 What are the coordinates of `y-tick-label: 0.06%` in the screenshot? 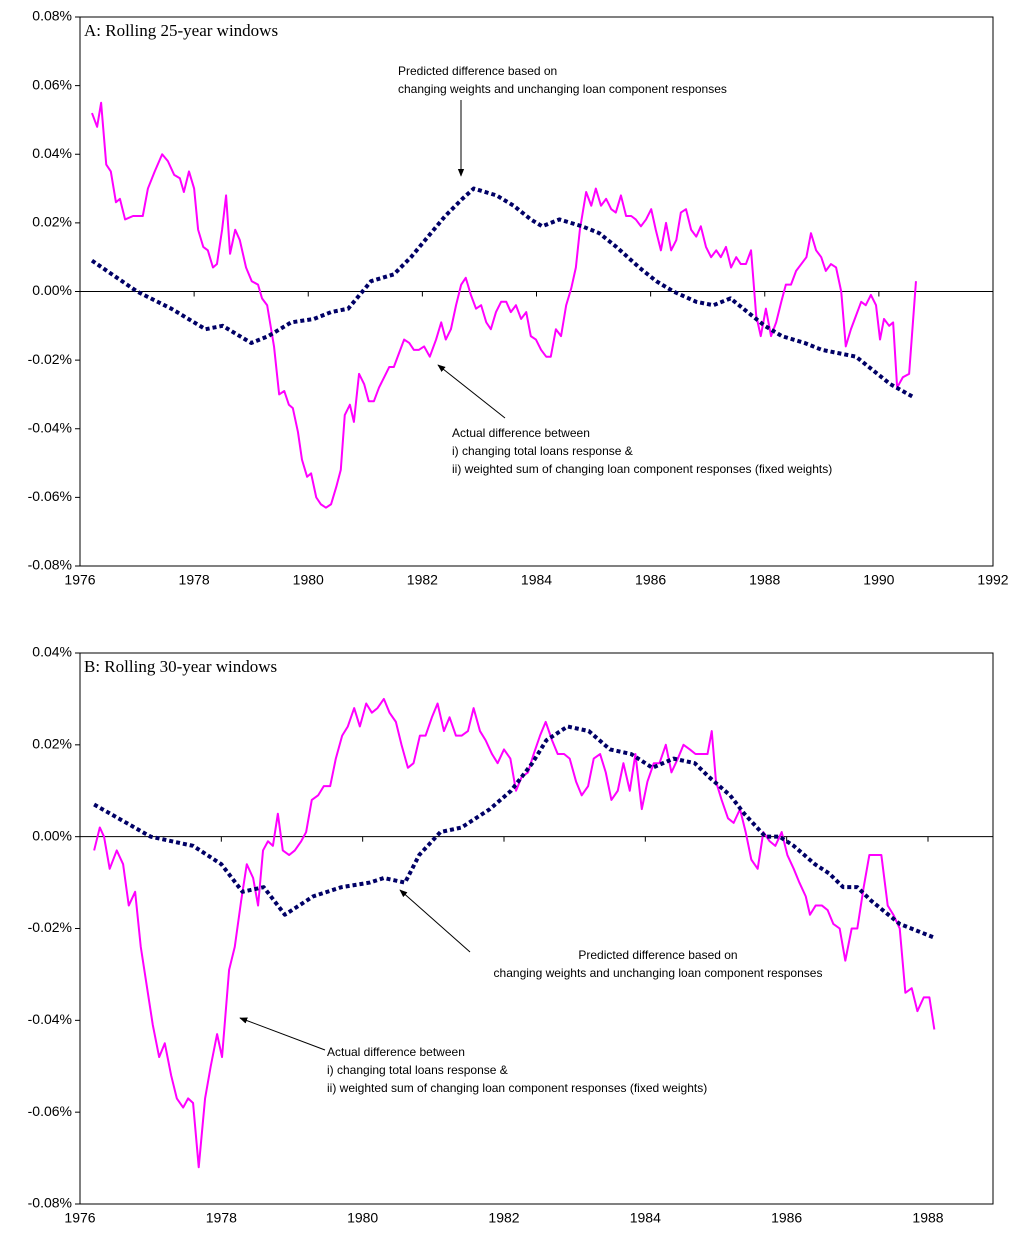 It's located at (52, 84).